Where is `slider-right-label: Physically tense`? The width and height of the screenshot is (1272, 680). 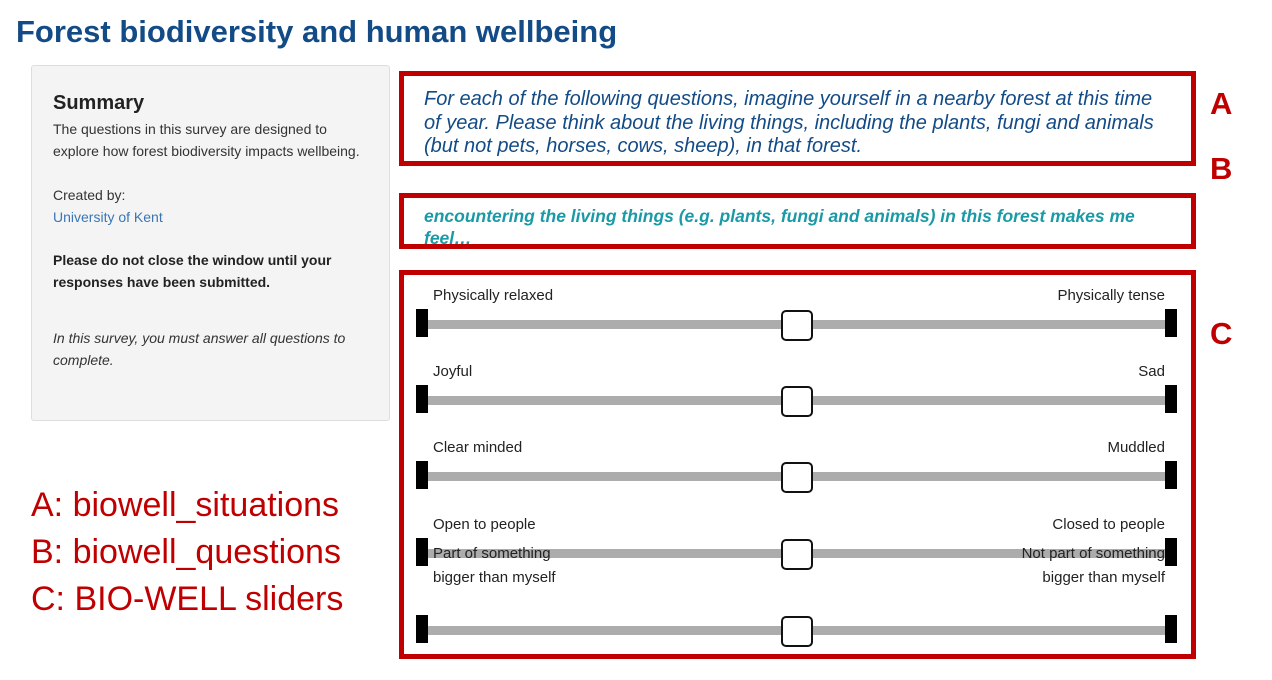 slider-right-label: Physically tense is located at coordinates (1111, 295).